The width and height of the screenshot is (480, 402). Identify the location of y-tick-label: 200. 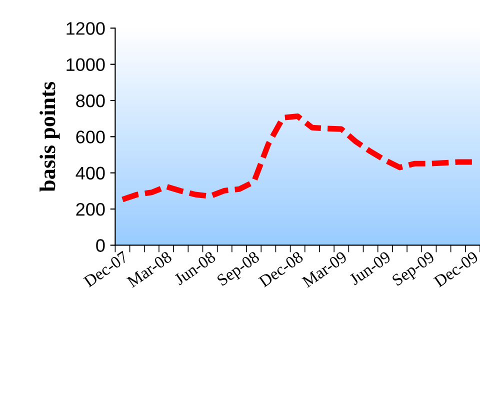
(90, 209).